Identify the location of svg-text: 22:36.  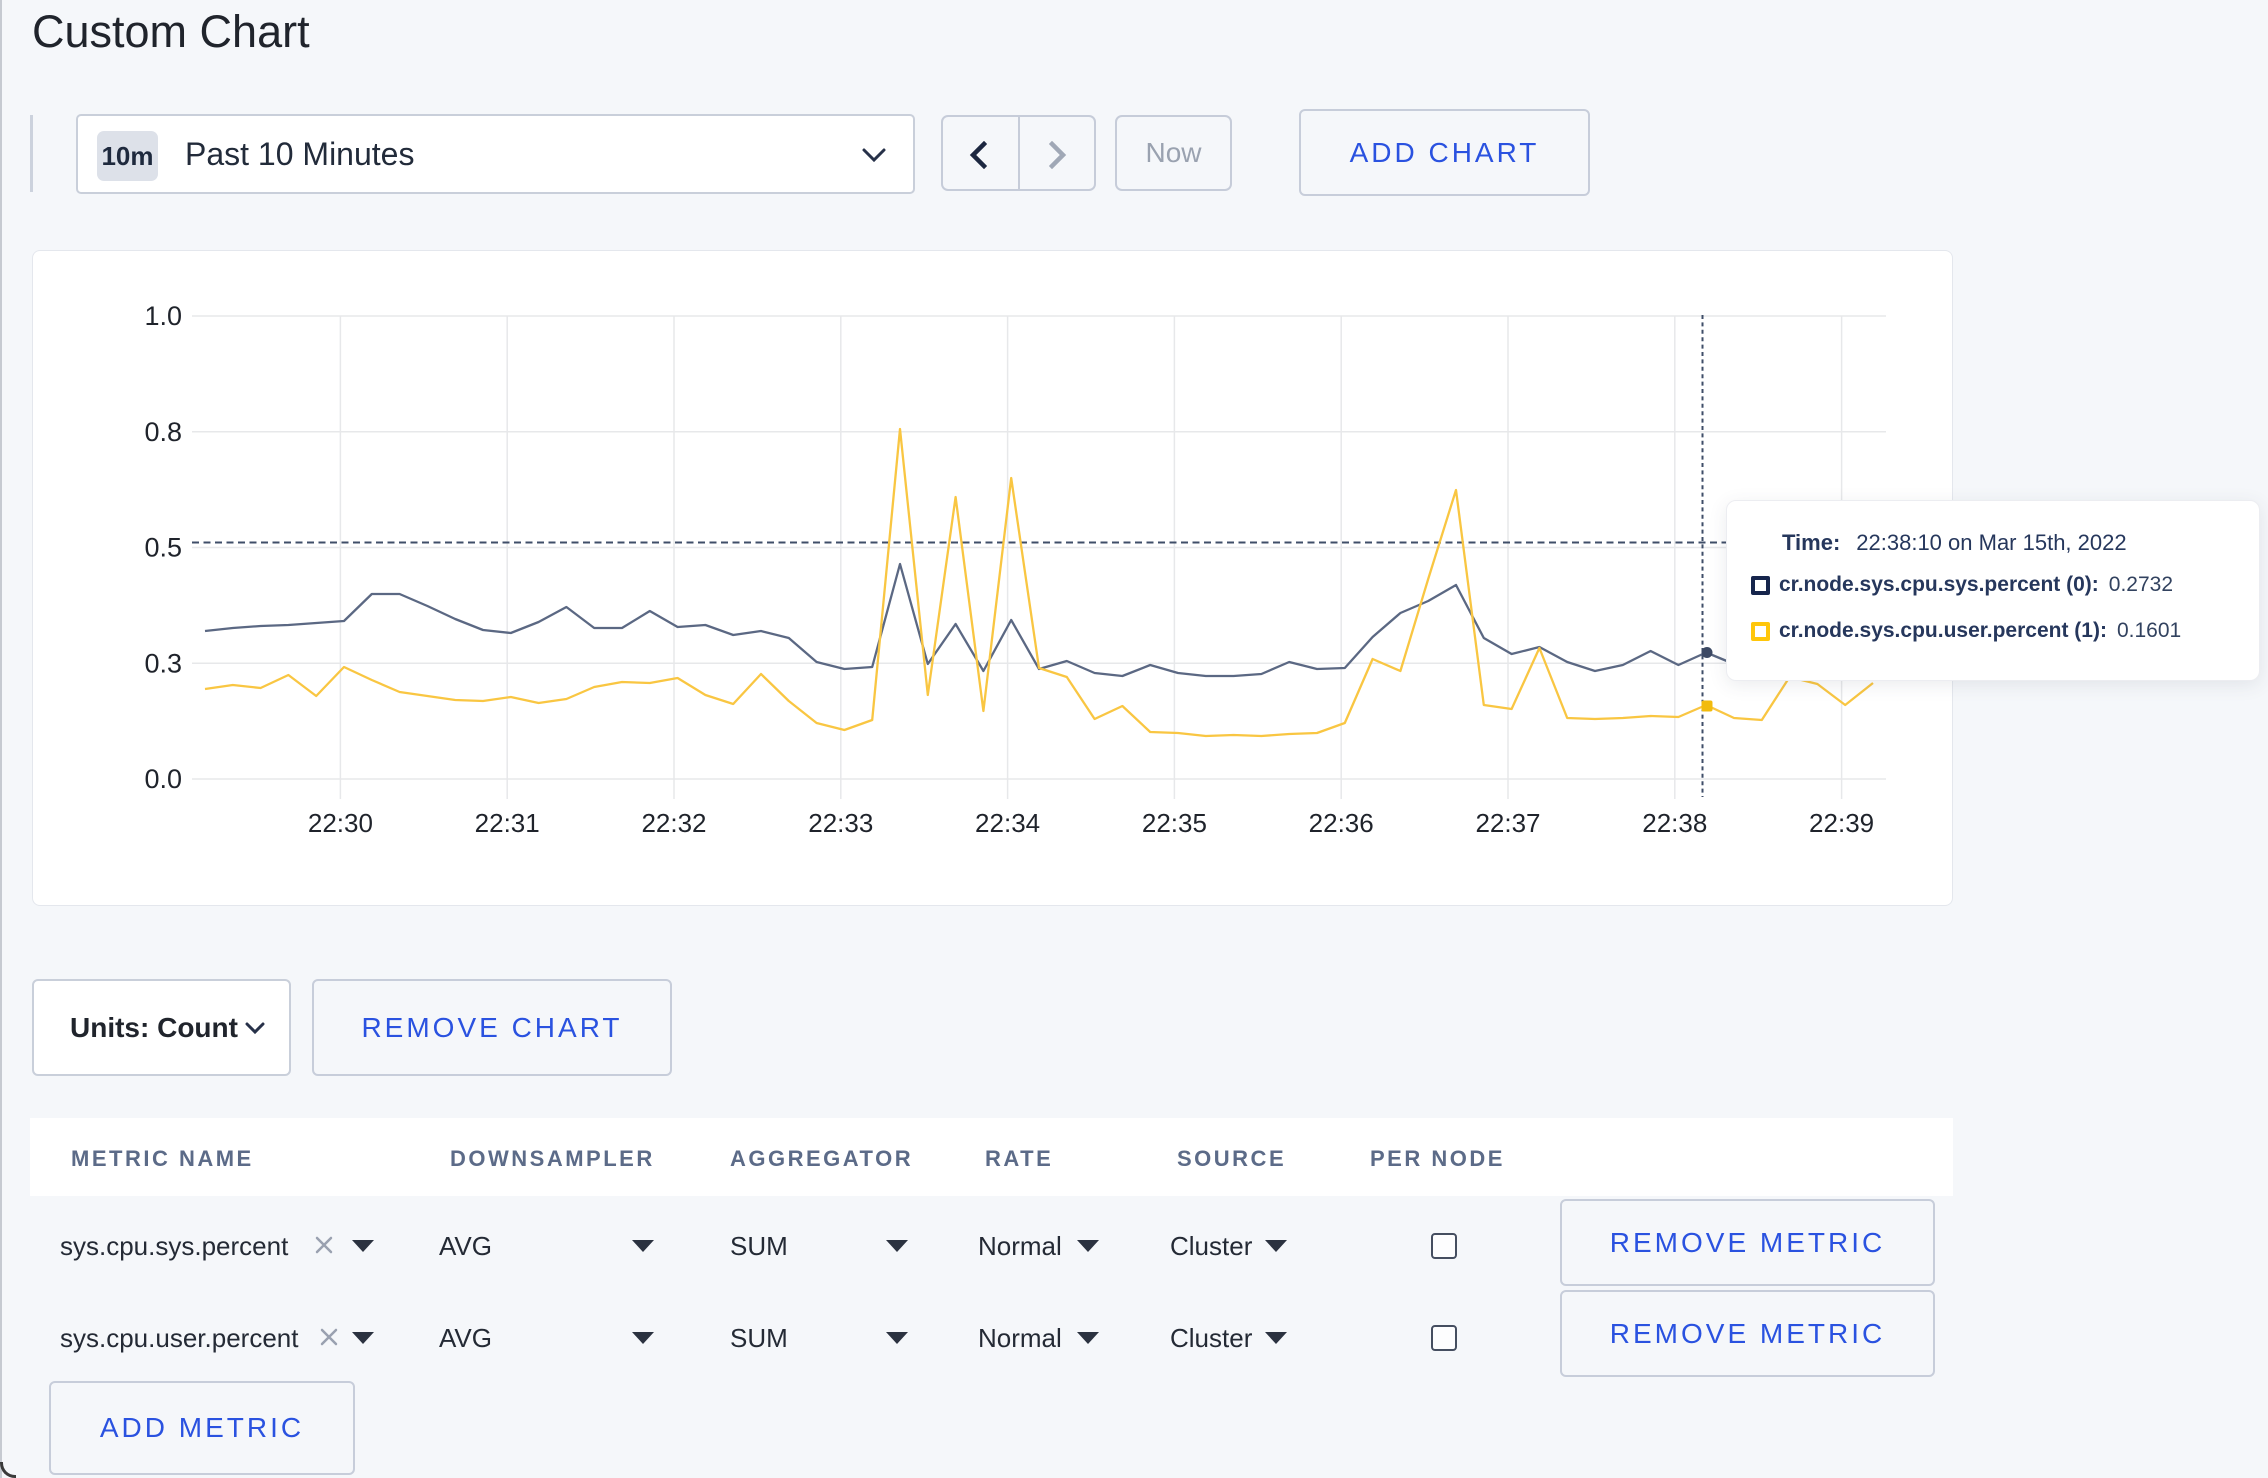
(1341, 823).